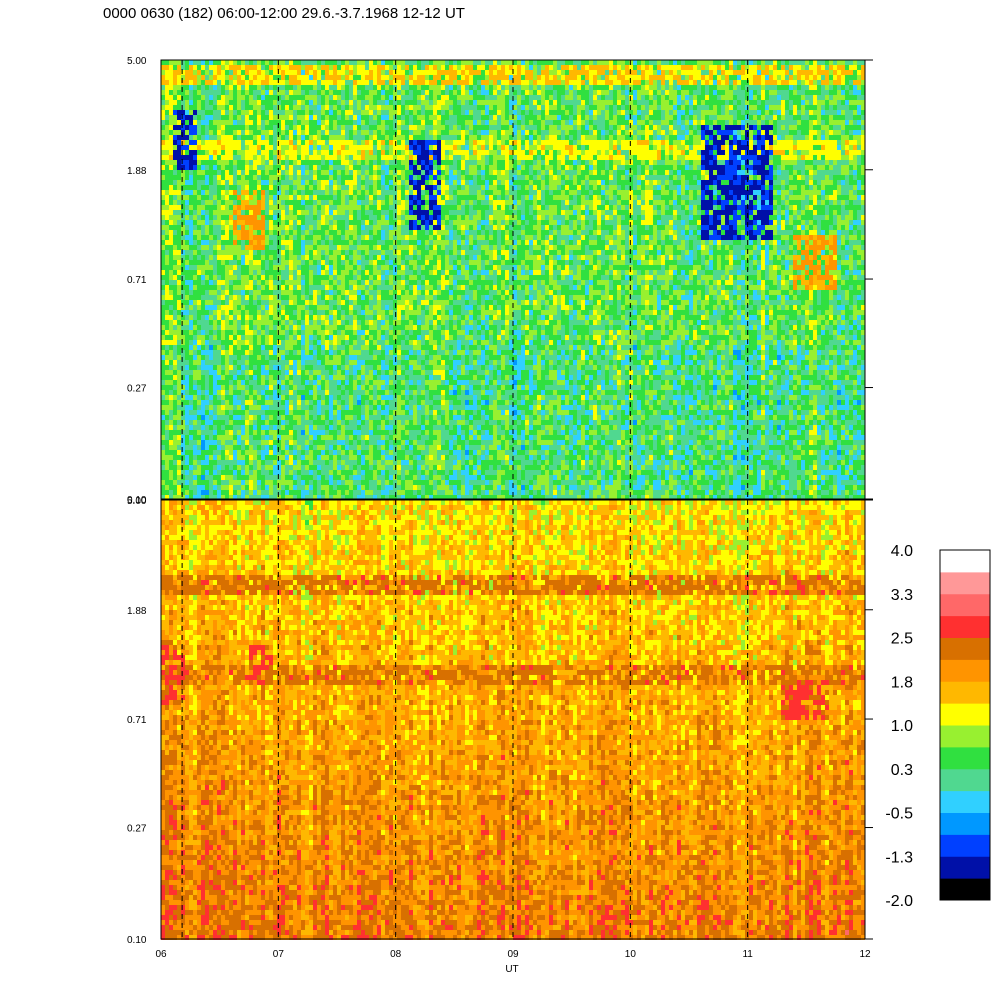  I want to click on colorbar-label: 1.0, so click(902, 726).